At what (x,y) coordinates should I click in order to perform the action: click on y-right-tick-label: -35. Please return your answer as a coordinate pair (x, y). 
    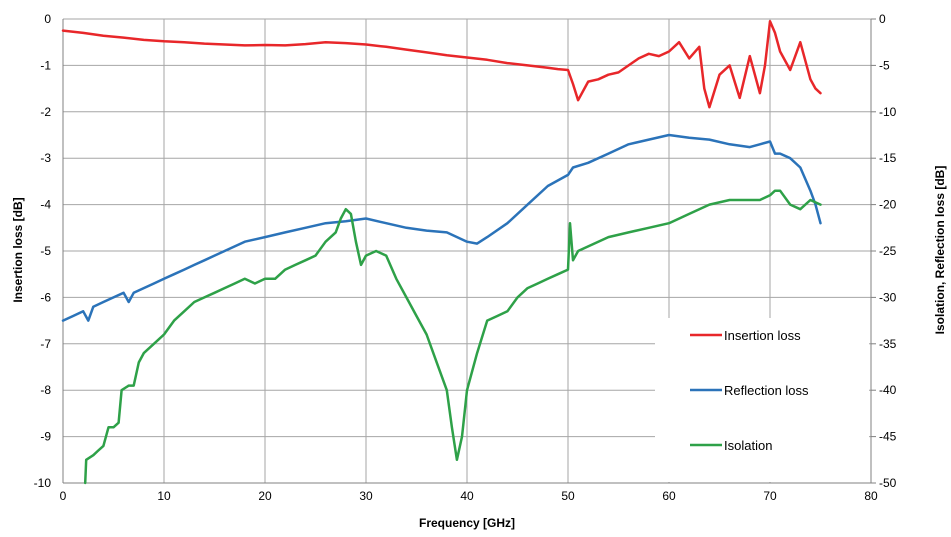
    Looking at the image, I should click on (888, 344).